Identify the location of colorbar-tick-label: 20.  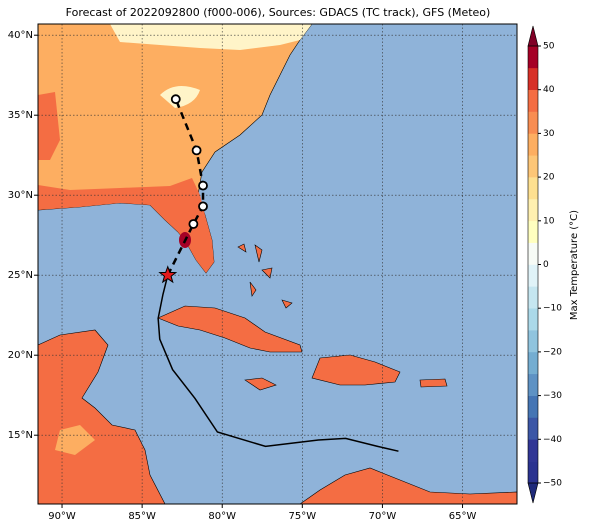
(549, 178).